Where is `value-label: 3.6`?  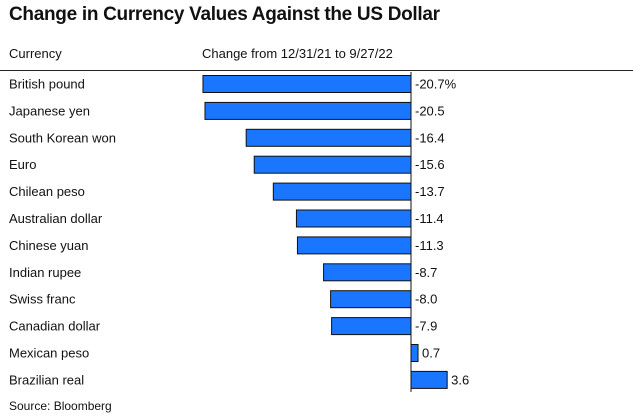 value-label: 3.6 is located at coordinates (460, 379).